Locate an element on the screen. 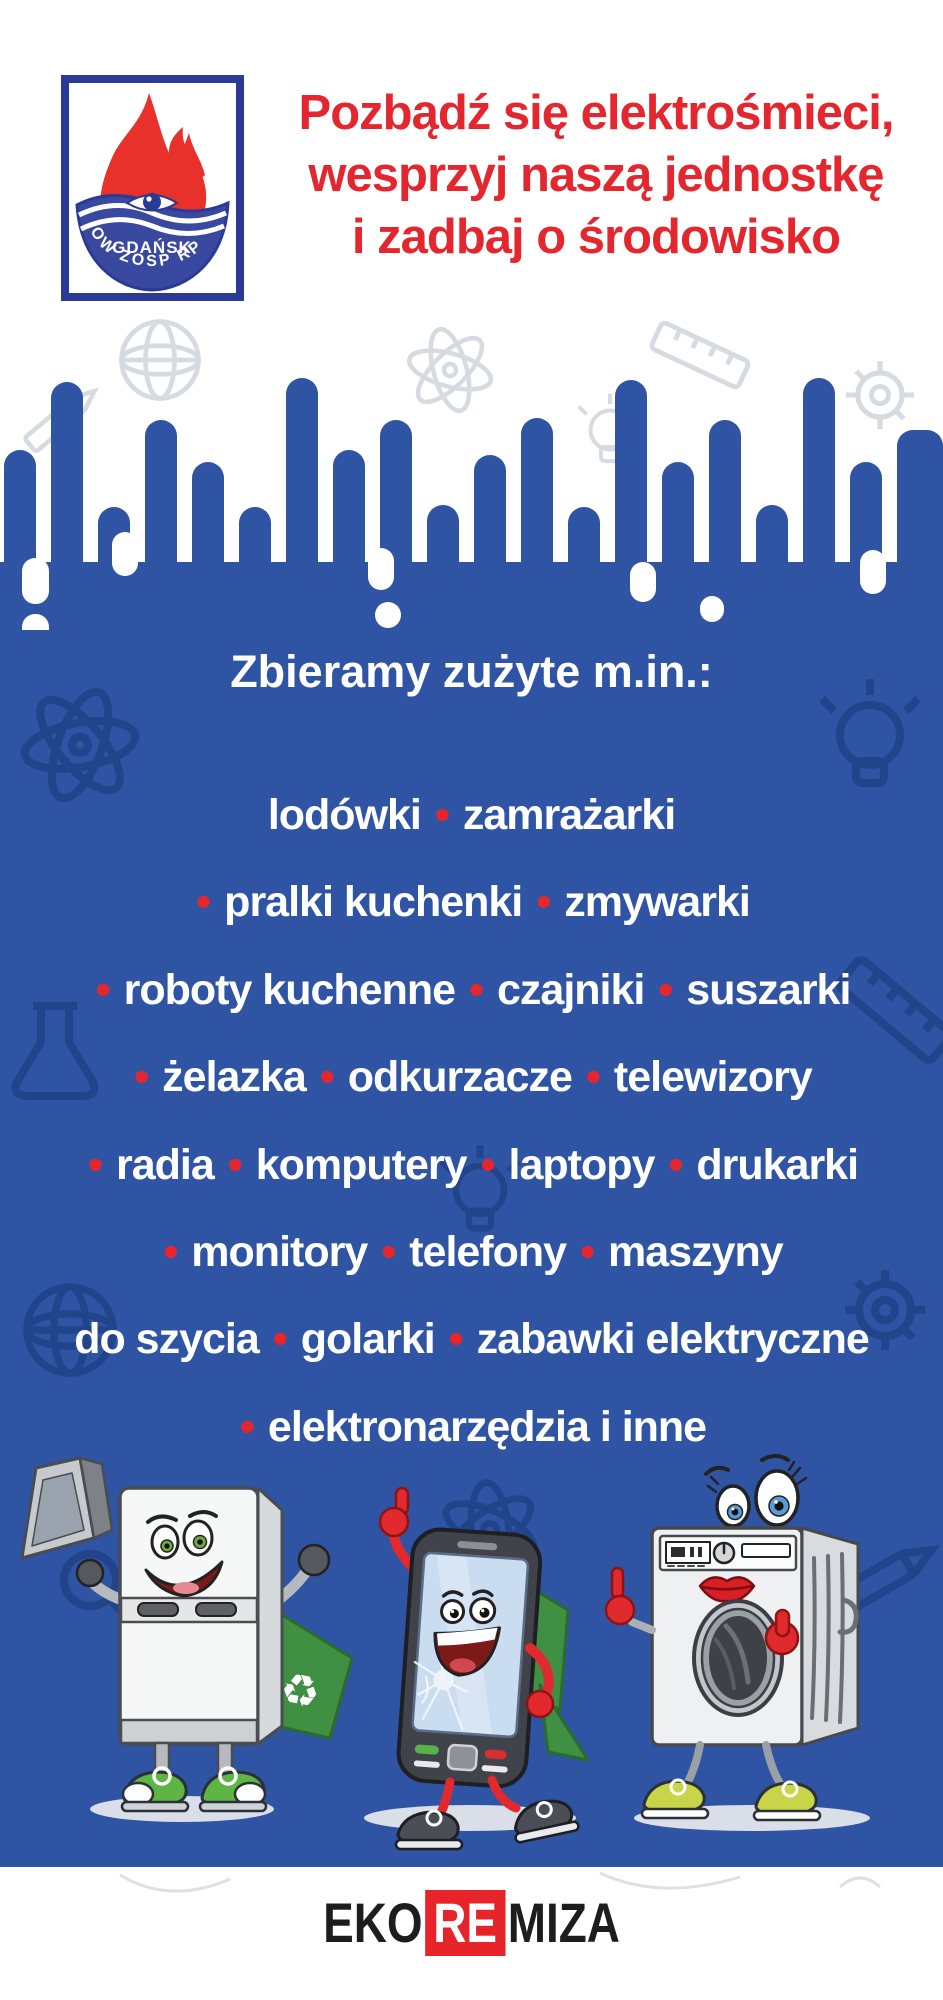 The width and height of the screenshot is (943, 2000). item-line: • elektronarzędzia i inne is located at coordinates (471, 1427).